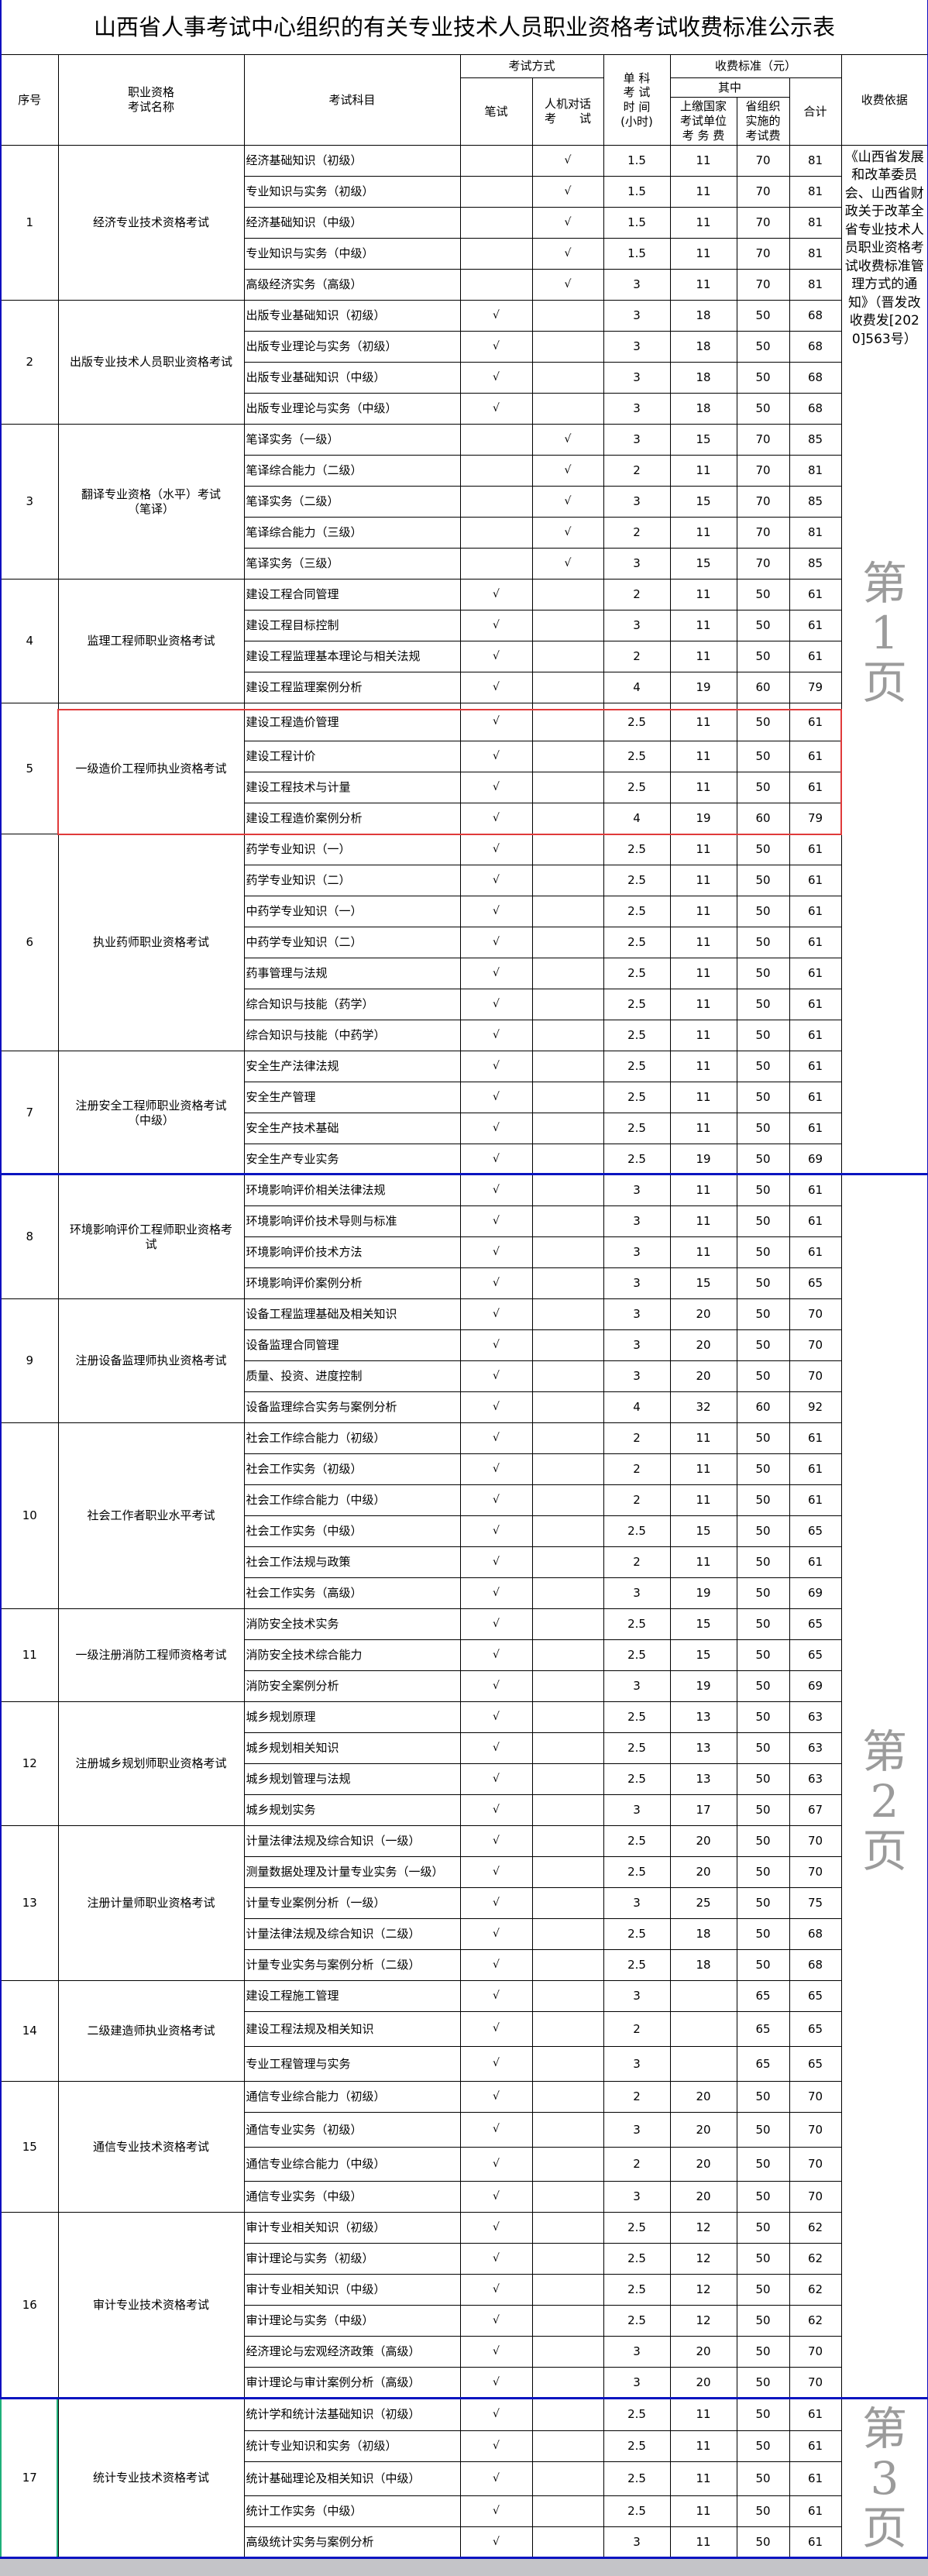 The width and height of the screenshot is (928, 2576). Describe the element at coordinates (29, 1113) in the screenshot. I see `seq-cell: 7` at that location.